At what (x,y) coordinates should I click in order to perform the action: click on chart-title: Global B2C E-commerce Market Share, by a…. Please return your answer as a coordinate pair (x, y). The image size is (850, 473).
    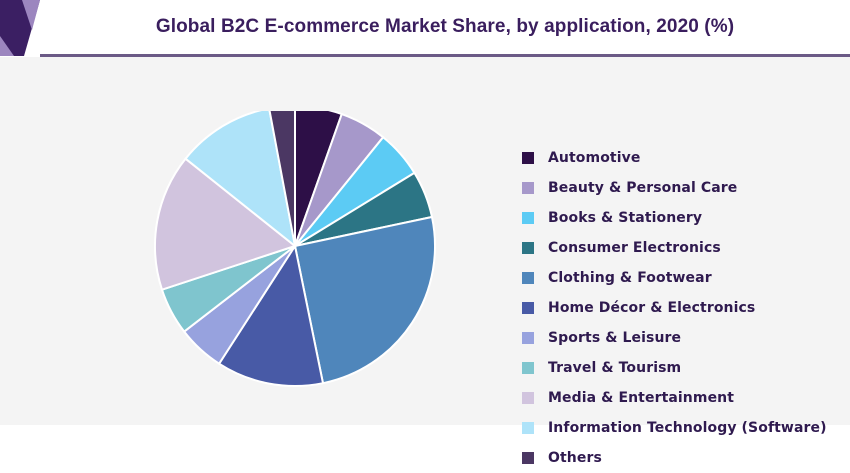
    Looking at the image, I should click on (445, 26).